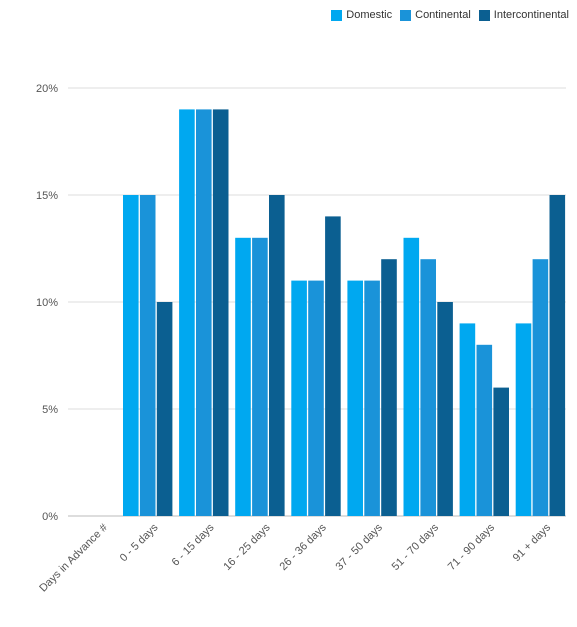 The height and width of the screenshot is (627, 577). Describe the element at coordinates (337, 15) in the screenshot. I see `legend-swatch-domestic` at that location.